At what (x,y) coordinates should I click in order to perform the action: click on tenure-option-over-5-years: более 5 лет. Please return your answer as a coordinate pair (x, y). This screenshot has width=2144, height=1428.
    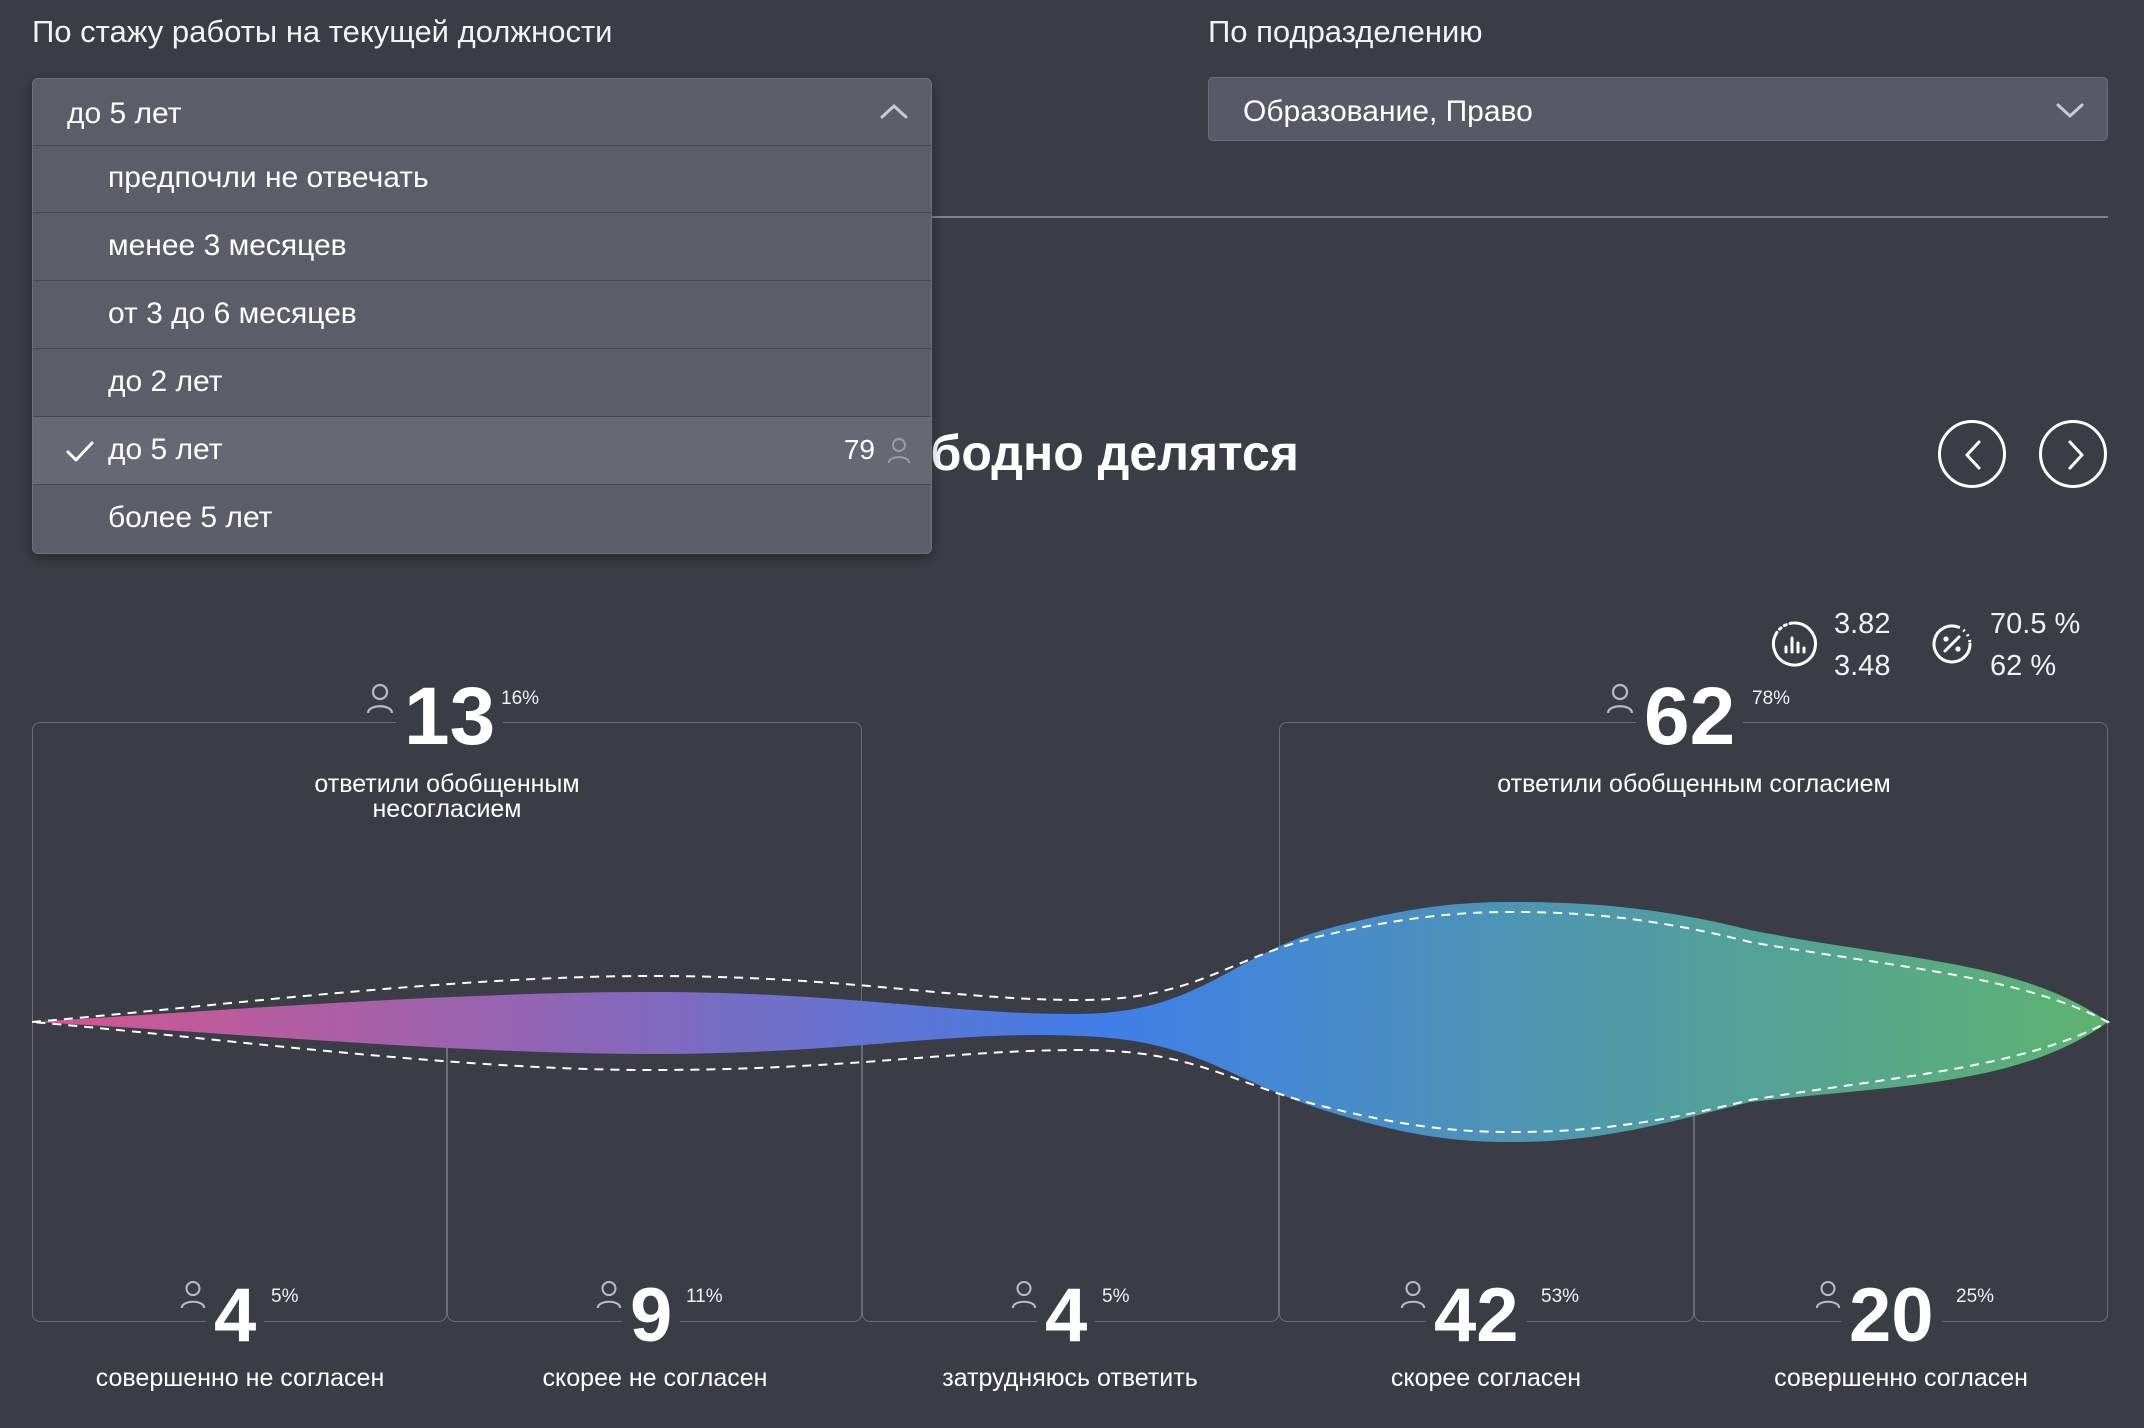
    Looking at the image, I should click on (482, 519).